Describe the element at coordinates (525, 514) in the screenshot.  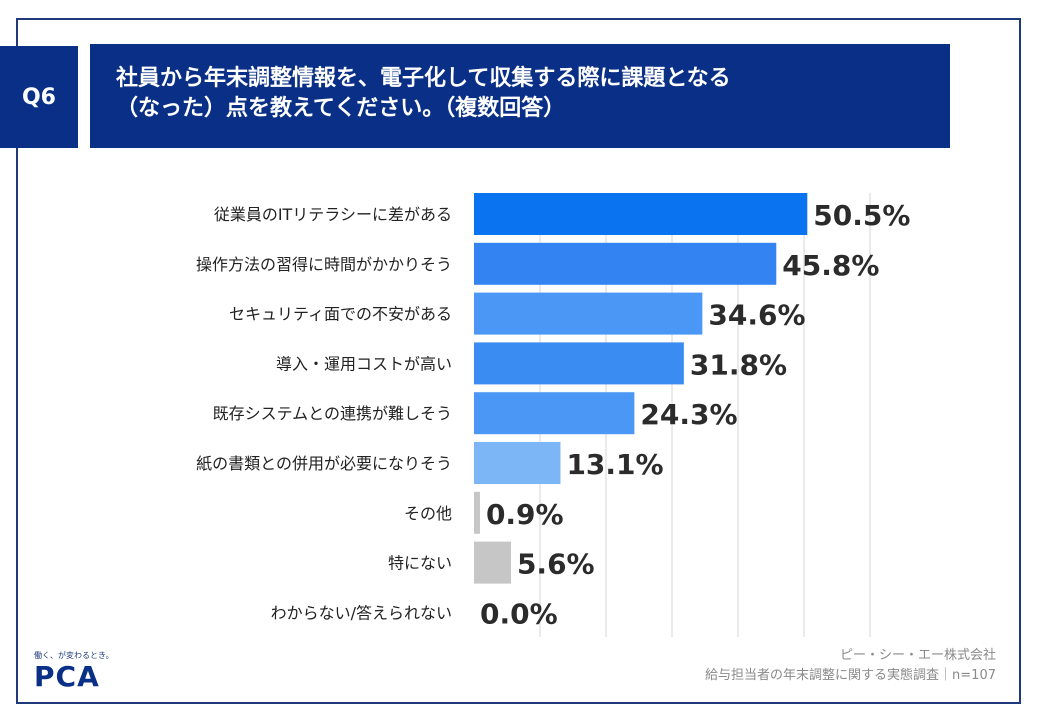
I see `value-label: 0.9%` at that location.